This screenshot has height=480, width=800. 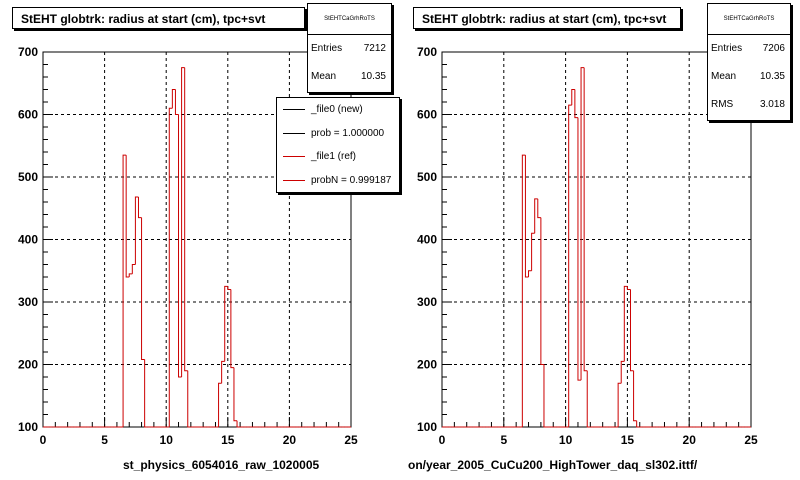 I want to click on left-x-tick-label-4: 20, so click(x=290, y=440).